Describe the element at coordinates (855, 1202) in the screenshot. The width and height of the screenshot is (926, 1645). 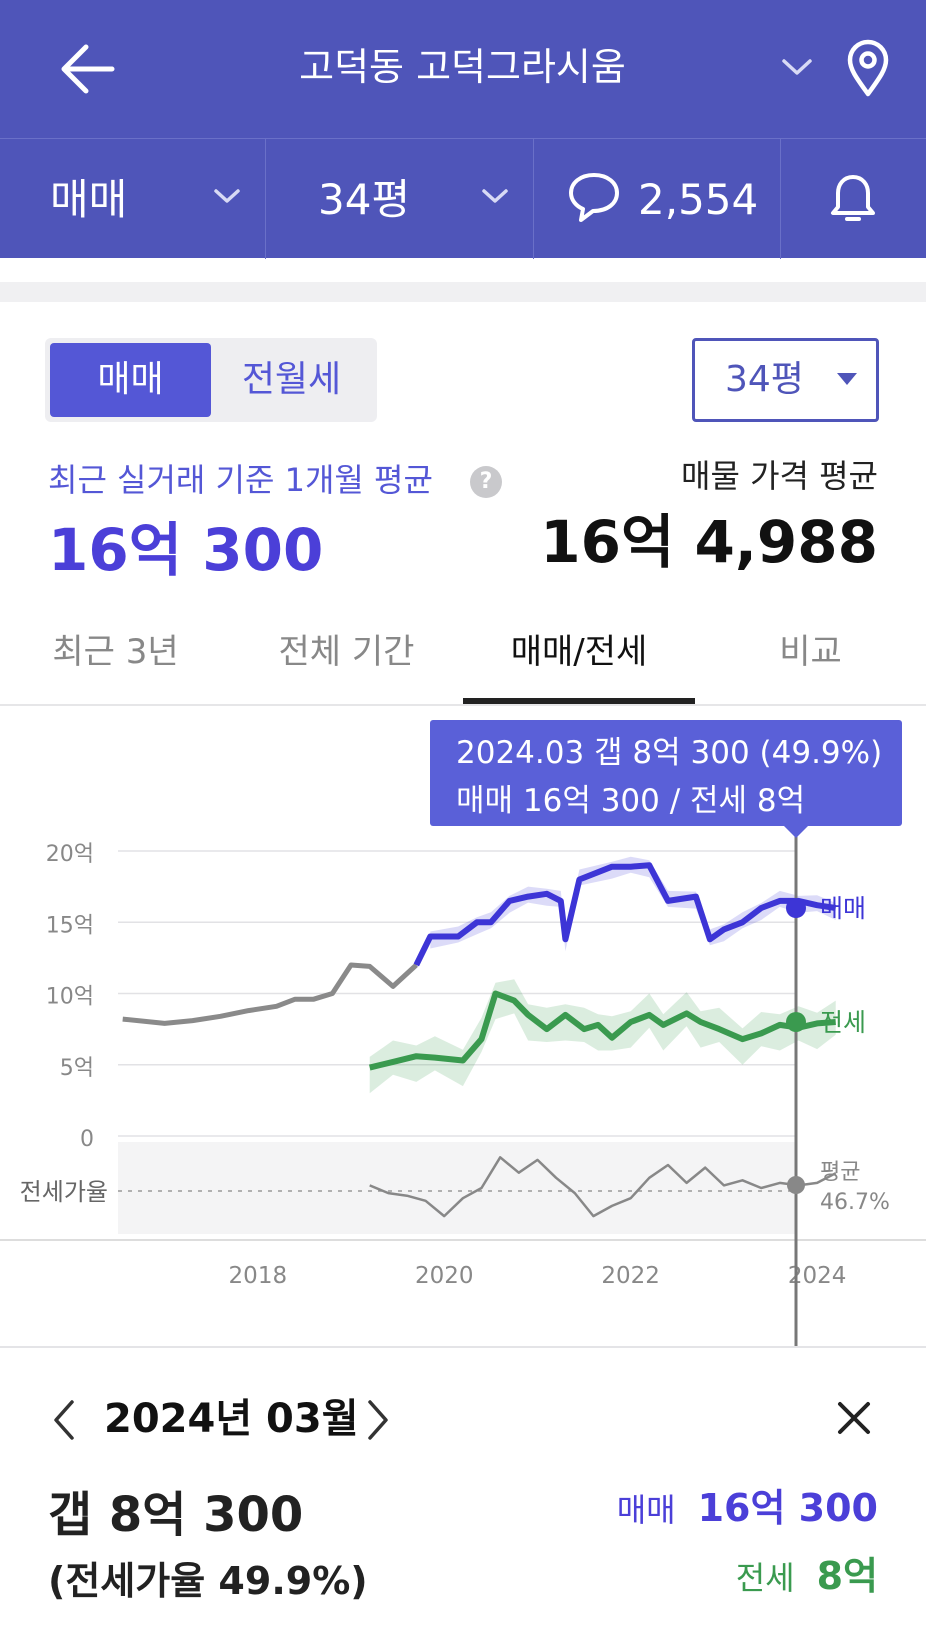
I see `ratio-average-value: 46.7%` at that location.